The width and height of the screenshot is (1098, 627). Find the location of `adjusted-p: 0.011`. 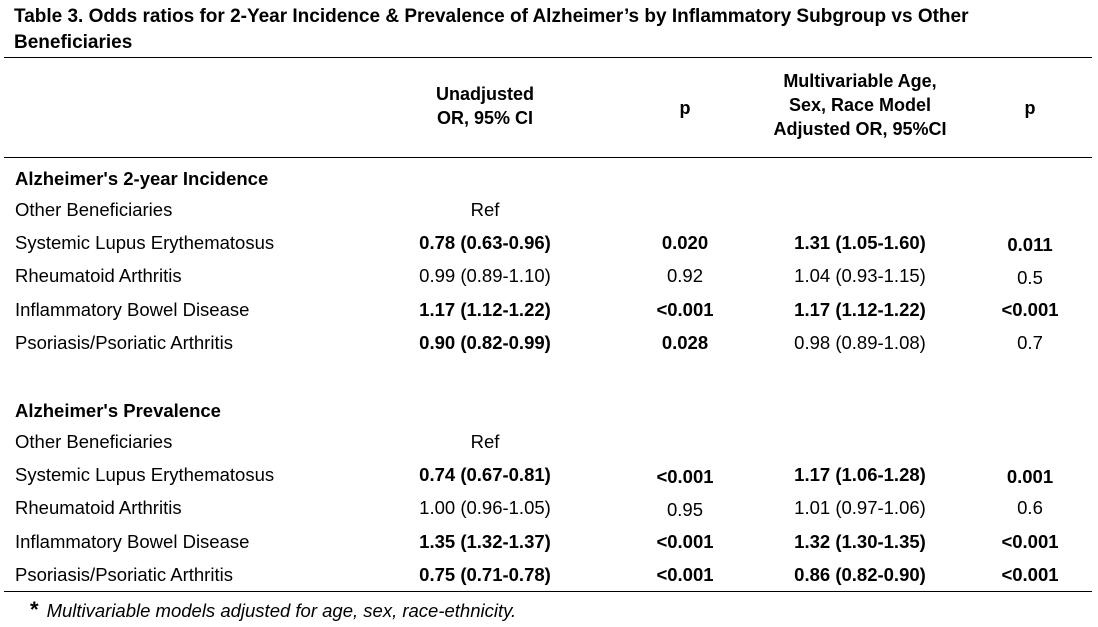

adjusted-p: 0.011 is located at coordinates (1030, 244).